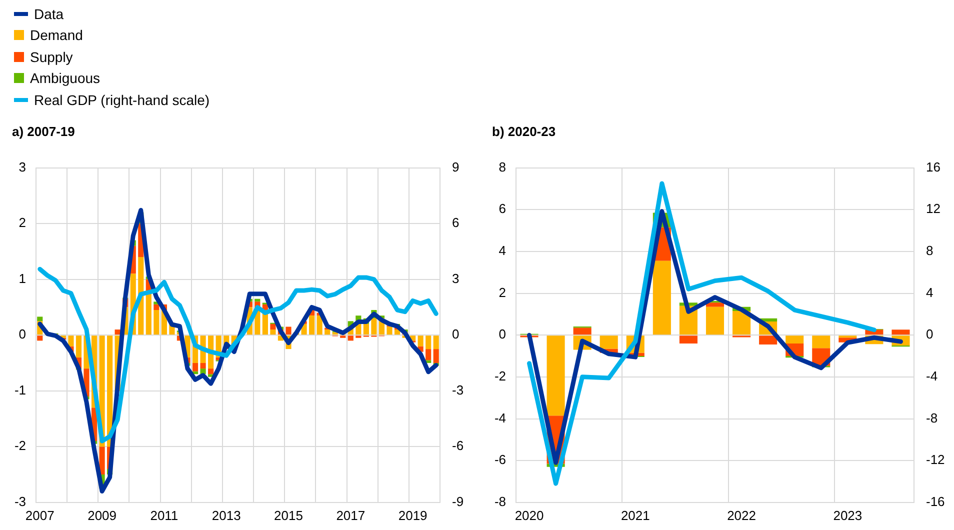 The height and width of the screenshot is (530, 954). Describe the element at coordinates (20, 390) in the screenshot. I see `y-tick-label: -1` at that location.